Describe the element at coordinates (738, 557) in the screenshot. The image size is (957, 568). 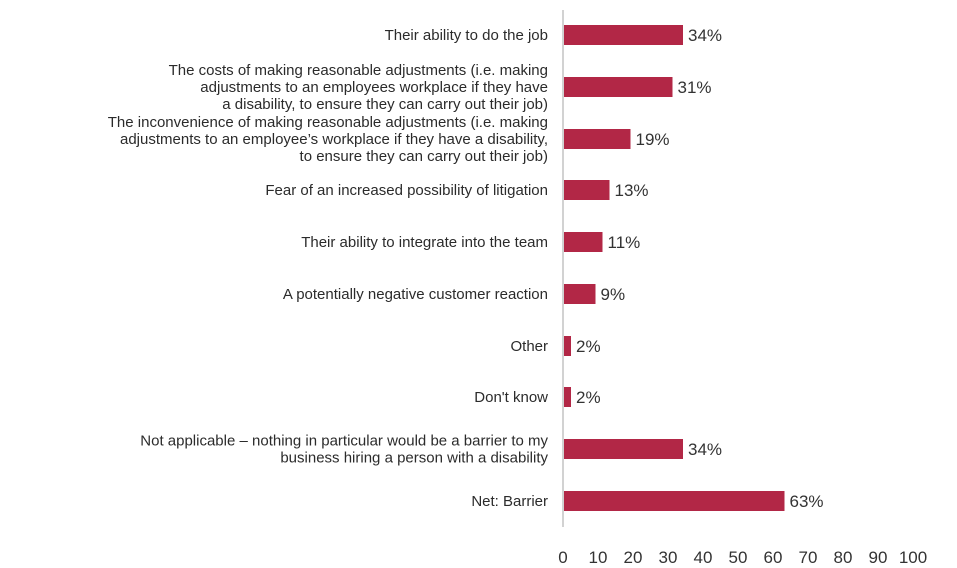
I see `x-tick-label: 50` at that location.